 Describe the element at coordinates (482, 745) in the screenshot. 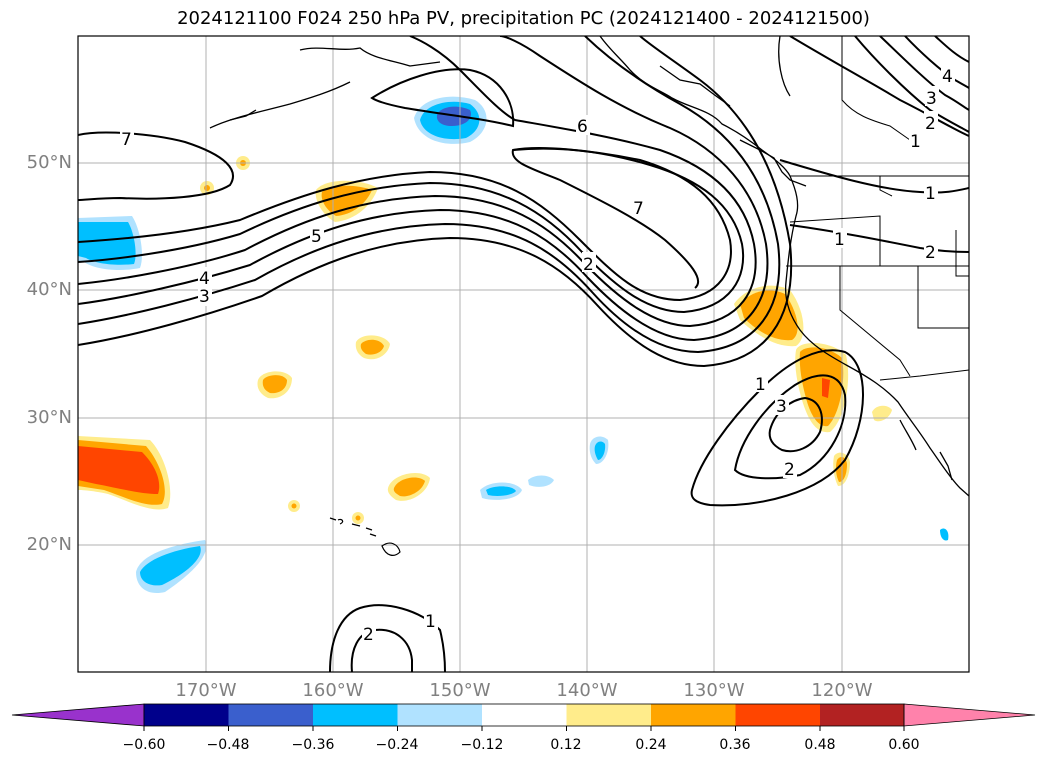

I see `colorbar-tick-label: −0.12` at that location.